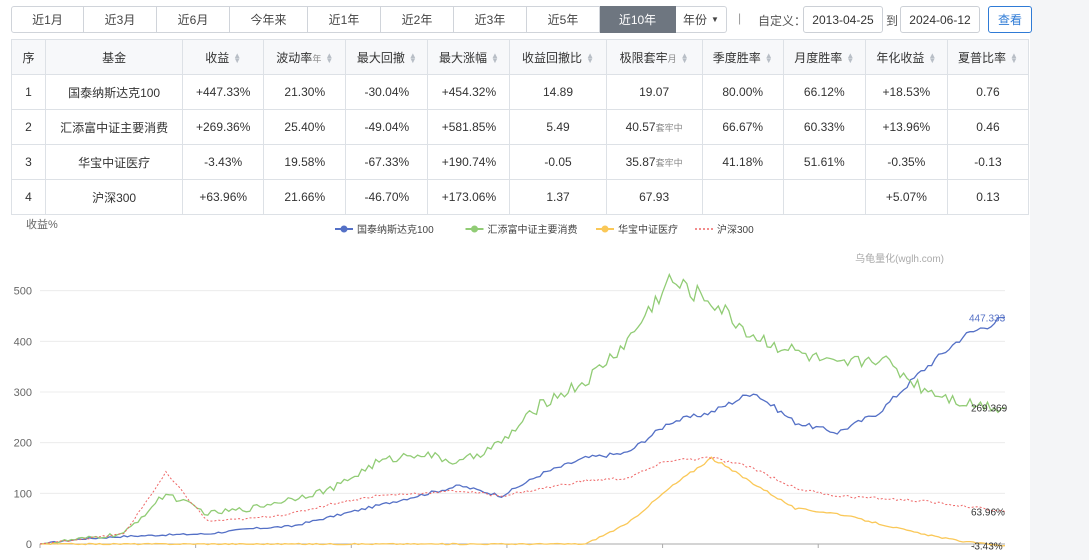  I want to click on cell-trapped-value: 19.07, so click(654, 92).